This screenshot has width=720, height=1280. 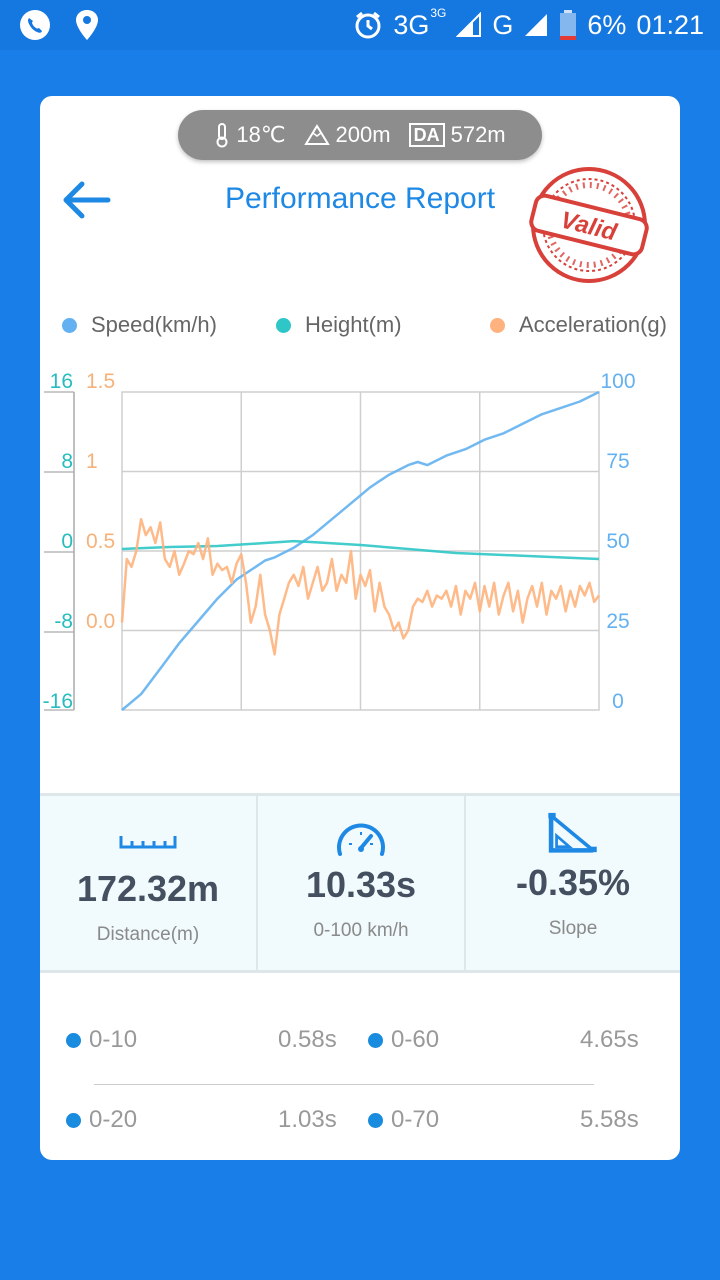 I want to click on clock-time: 01:21, so click(x=670, y=25).